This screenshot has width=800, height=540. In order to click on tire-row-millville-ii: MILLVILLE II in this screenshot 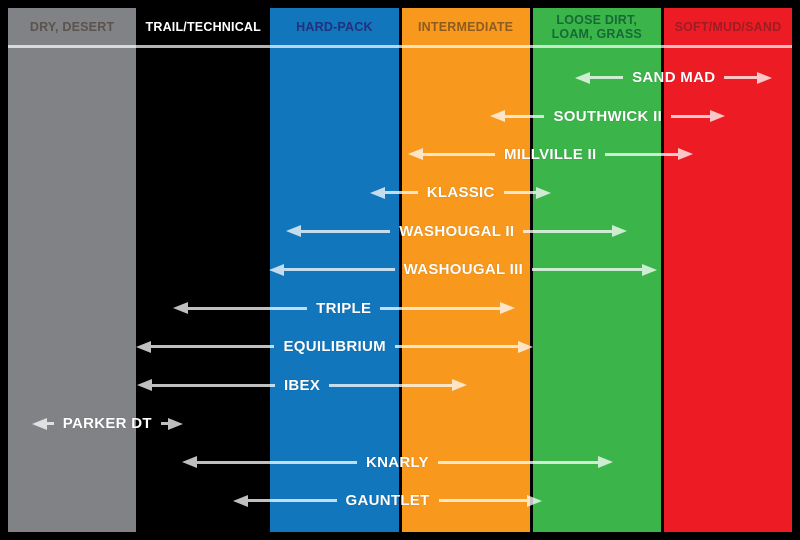, I will do `click(550, 154)`.